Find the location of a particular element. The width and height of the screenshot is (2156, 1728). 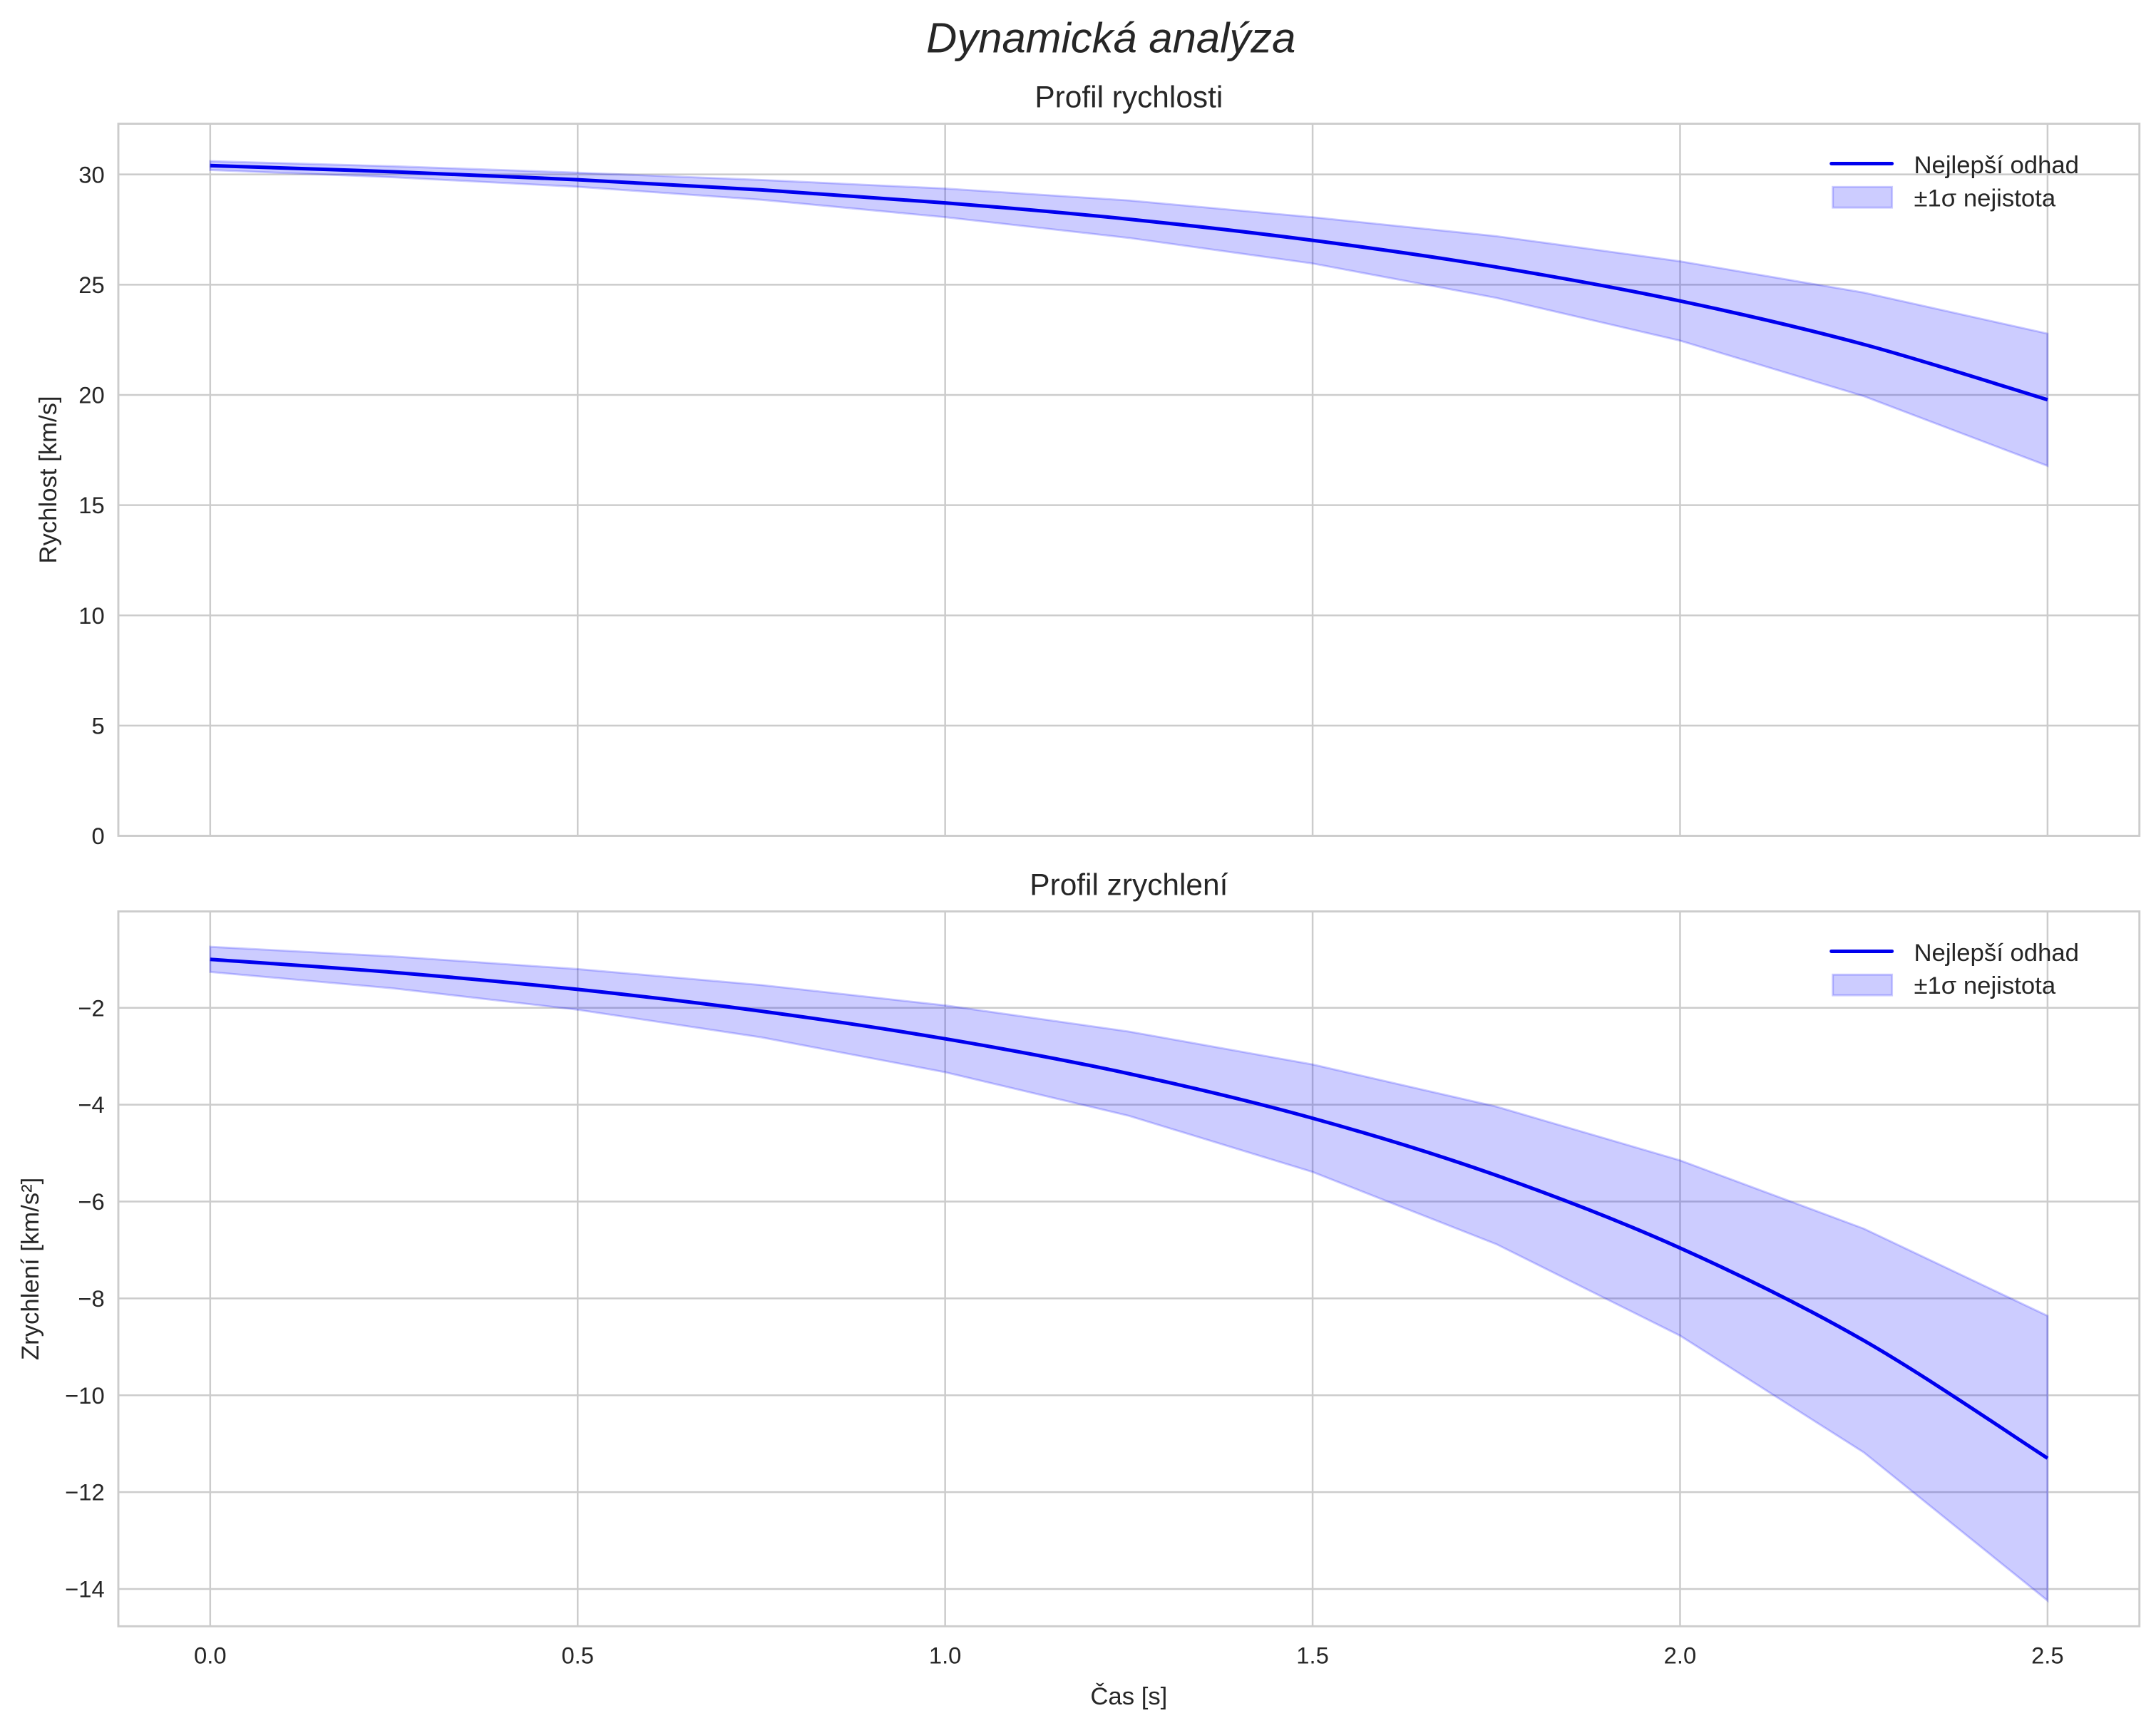

y-tick-label: 10 is located at coordinates (91, 615).